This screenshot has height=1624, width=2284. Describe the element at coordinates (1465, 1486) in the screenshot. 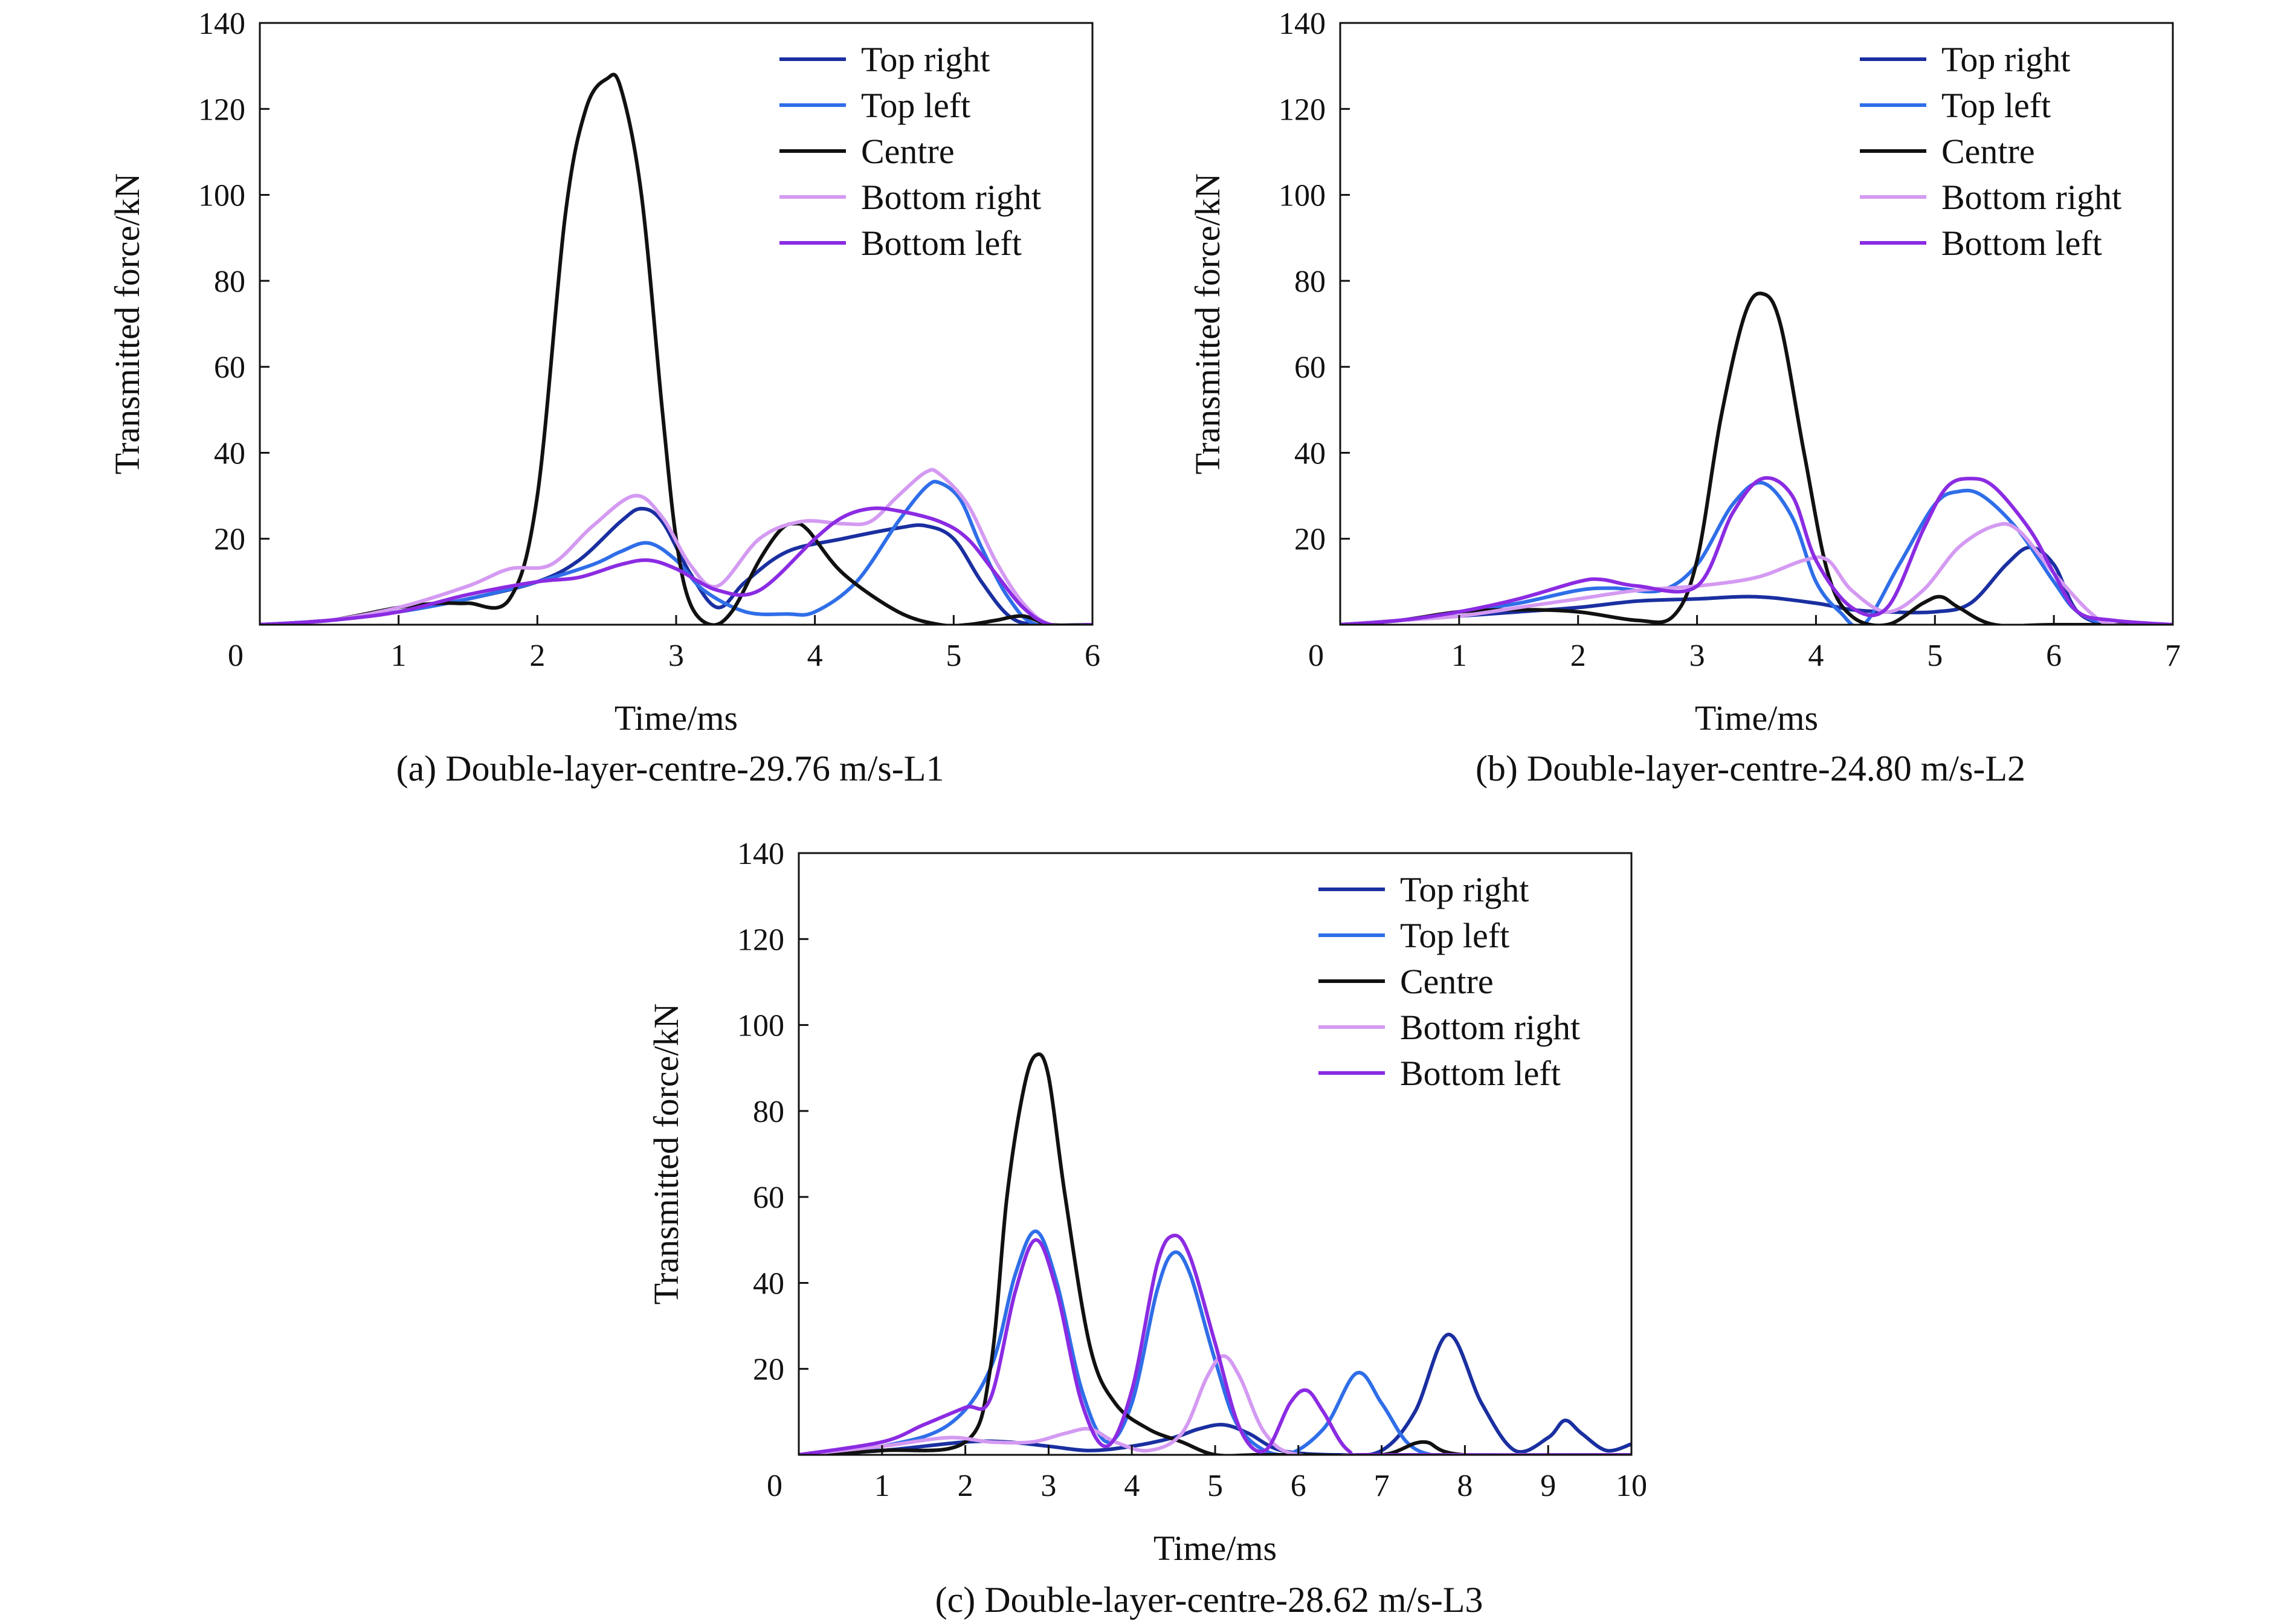

I see `x-tick-label: 8` at that location.